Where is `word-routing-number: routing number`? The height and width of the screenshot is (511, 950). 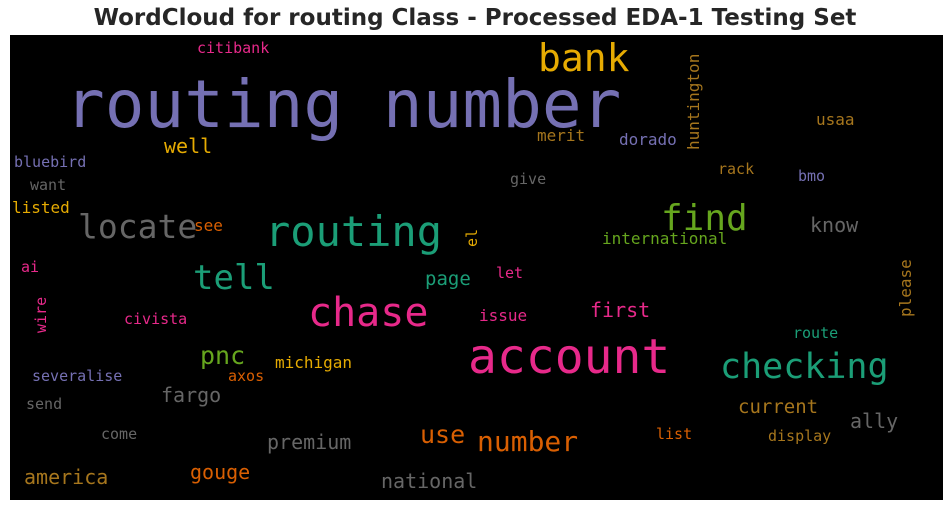
word-routing-number: routing number is located at coordinates (343, 104).